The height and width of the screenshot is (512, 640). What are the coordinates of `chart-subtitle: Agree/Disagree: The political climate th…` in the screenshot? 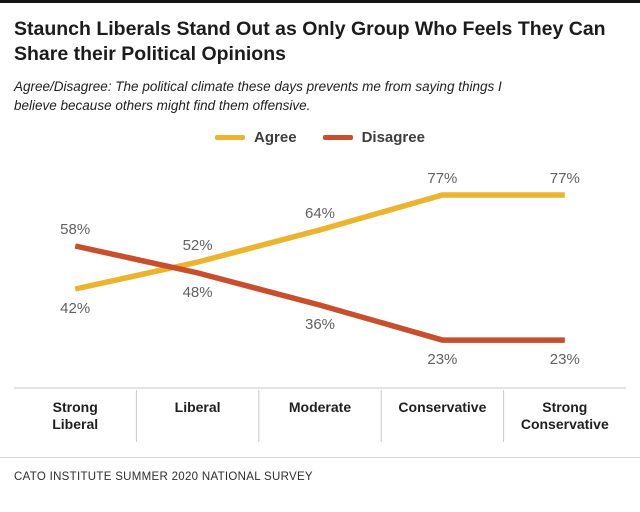 It's located at (258, 96).